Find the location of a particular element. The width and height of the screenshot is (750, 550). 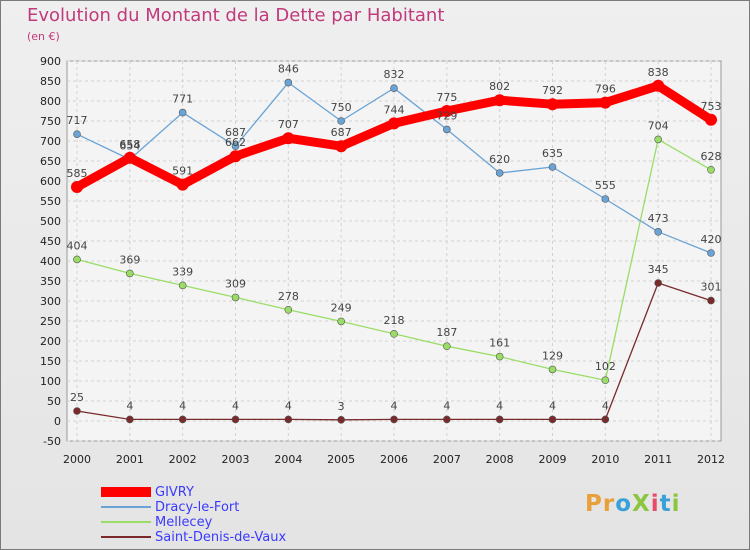

data-label: 620 is located at coordinates (499, 159).